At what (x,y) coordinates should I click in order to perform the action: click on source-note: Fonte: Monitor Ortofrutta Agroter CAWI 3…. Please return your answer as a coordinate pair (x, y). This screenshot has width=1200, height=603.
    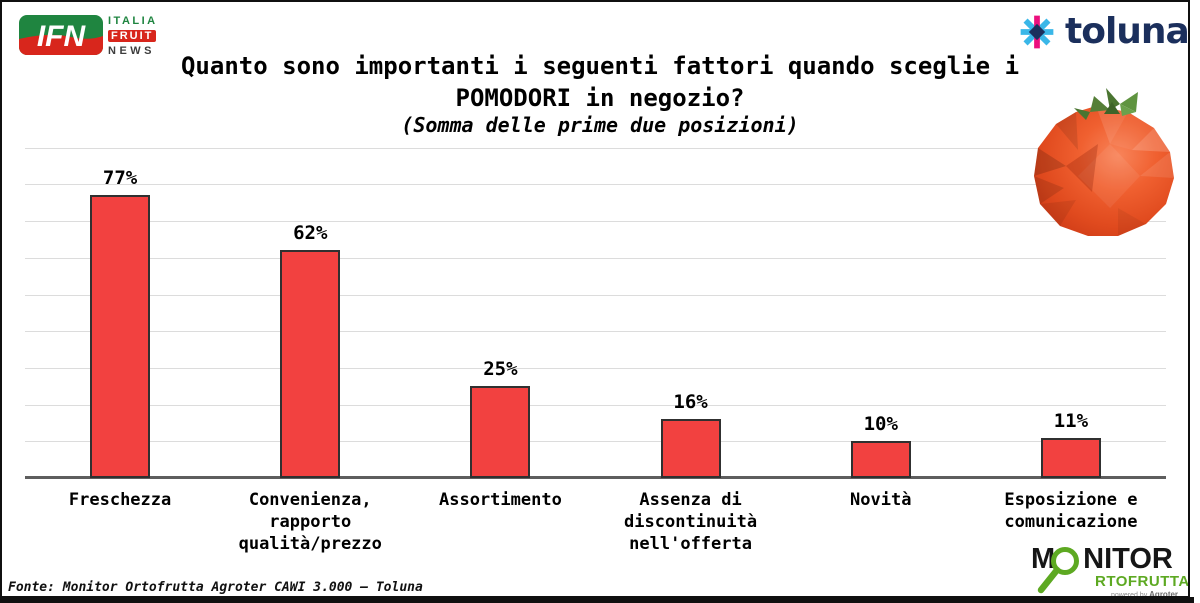
    Looking at the image, I should click on (215, 587).